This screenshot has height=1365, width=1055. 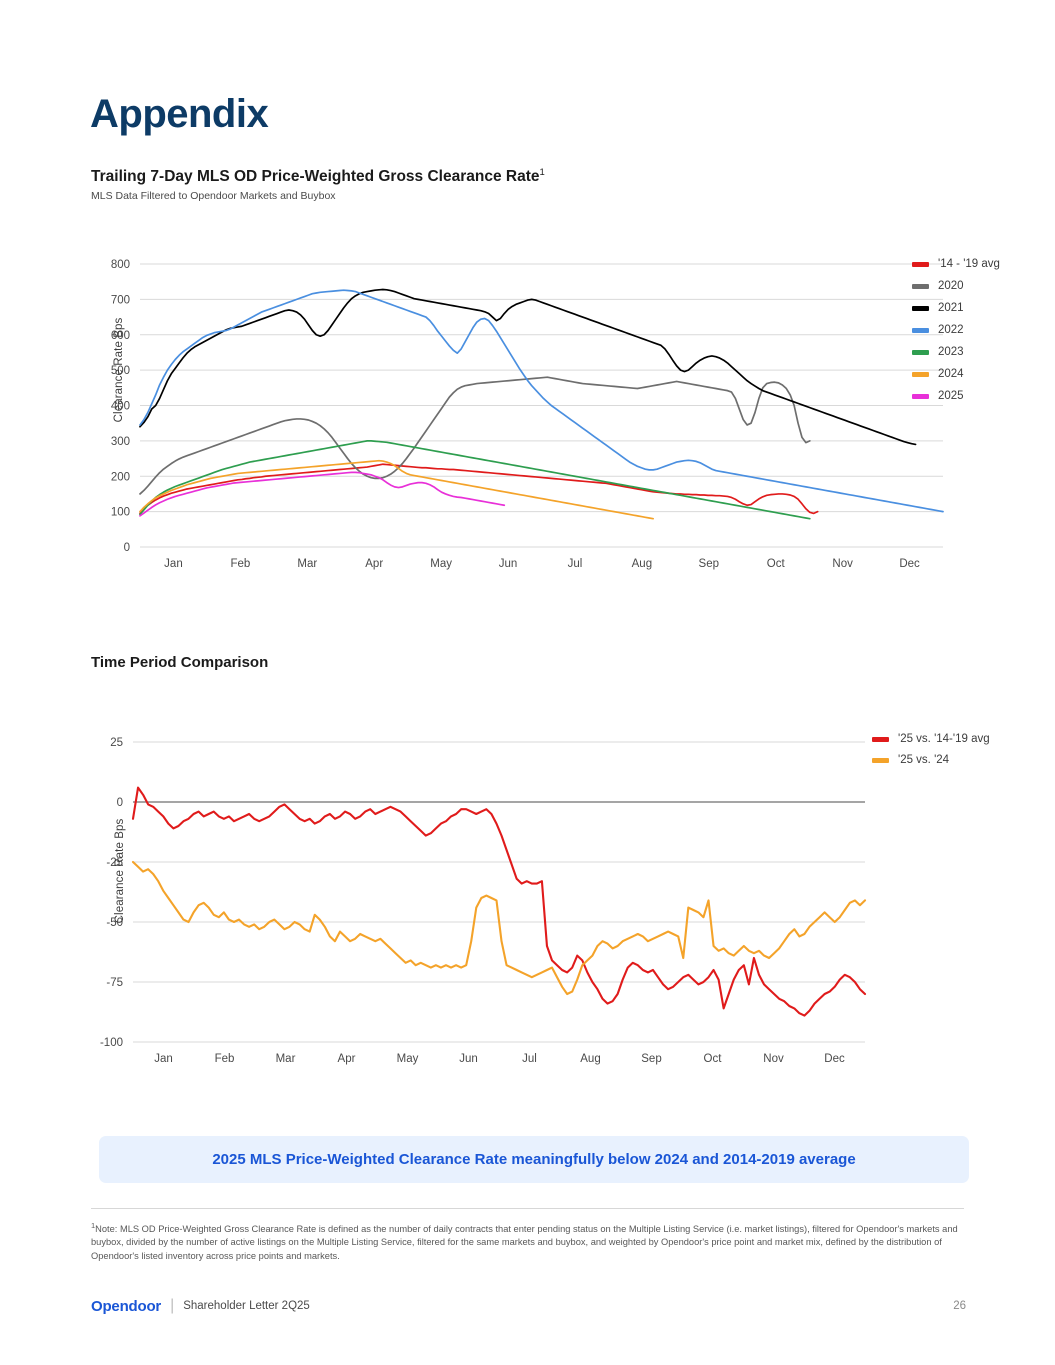 What do you see at coordinates (542, 172) in the screenshot?
I see `chart1-title-superscript: 1` at bounding box center [542, 172].